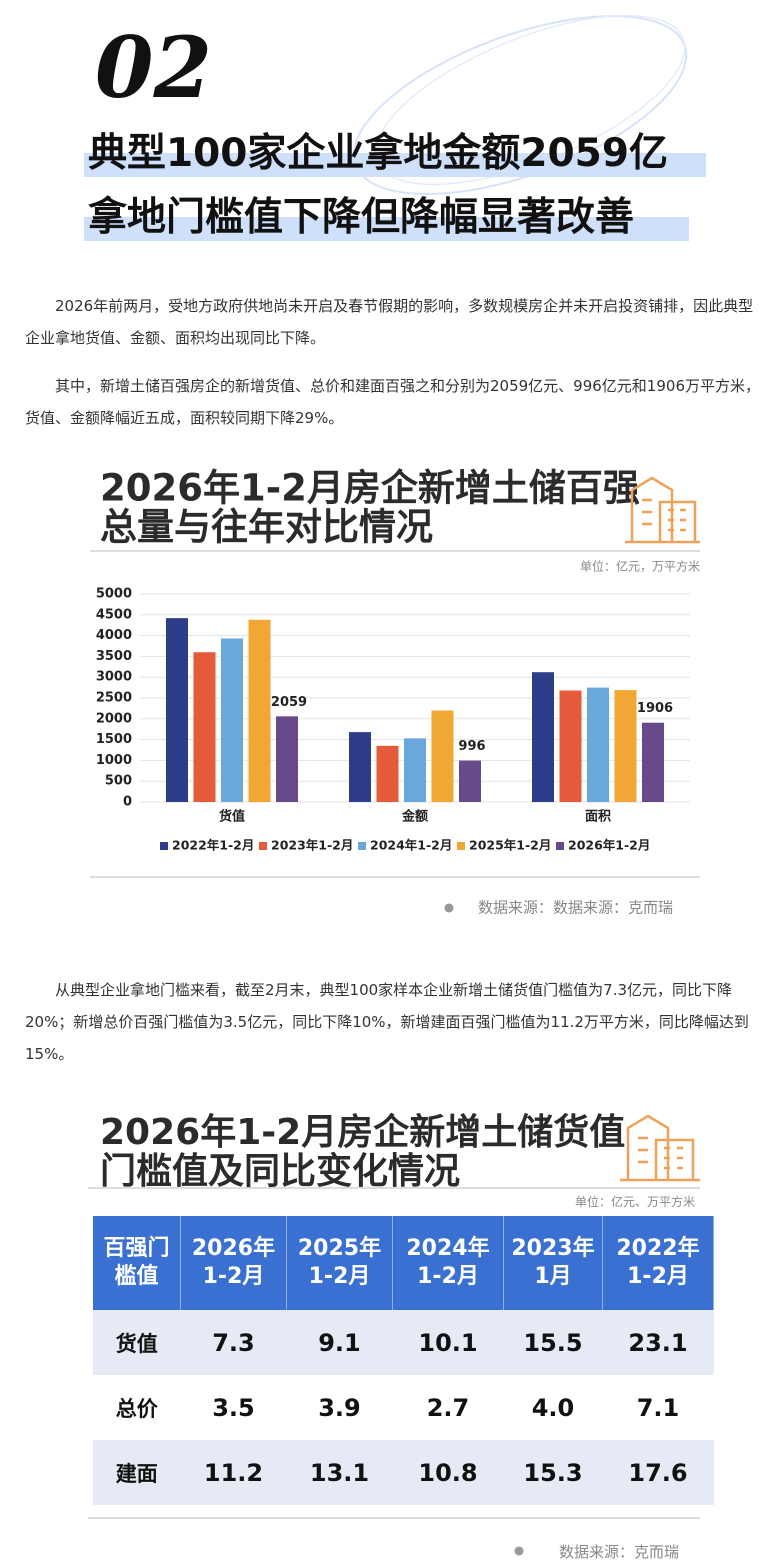  Describe the element at coordinates (448, 1342) in the screenshot. I see `table-cell: 10.1` at that location.